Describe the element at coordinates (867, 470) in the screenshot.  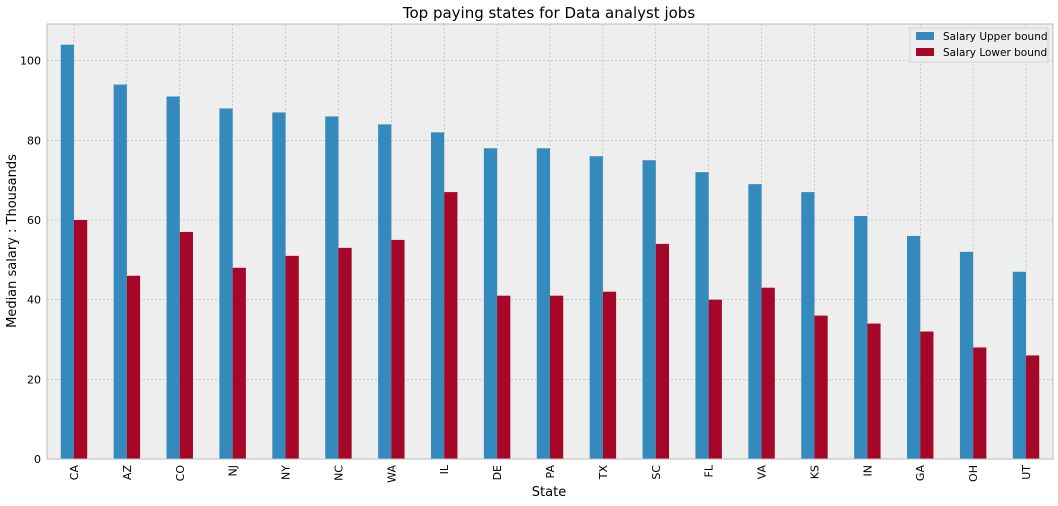
I see `x-tick-label: IN` at that location.